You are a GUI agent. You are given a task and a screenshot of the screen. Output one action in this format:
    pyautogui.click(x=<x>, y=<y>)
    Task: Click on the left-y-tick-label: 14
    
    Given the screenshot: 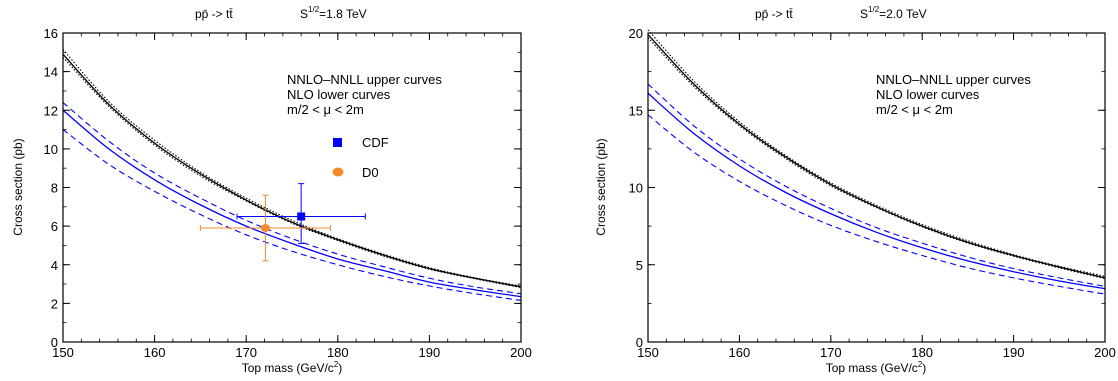 What is the action you would take?
    pyautogui.click(x=51, y=72)
    